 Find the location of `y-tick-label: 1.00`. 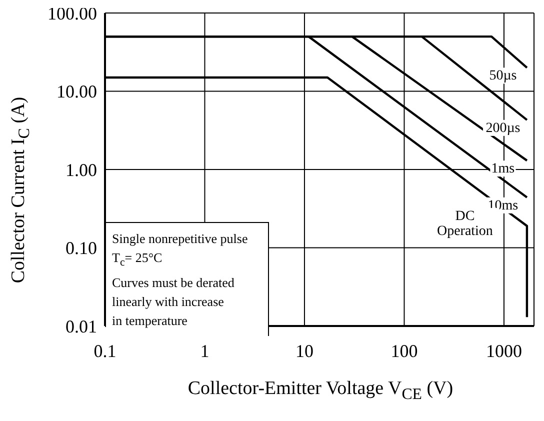

y-tick-label: 1.00 is located at coordinates (81, 170).